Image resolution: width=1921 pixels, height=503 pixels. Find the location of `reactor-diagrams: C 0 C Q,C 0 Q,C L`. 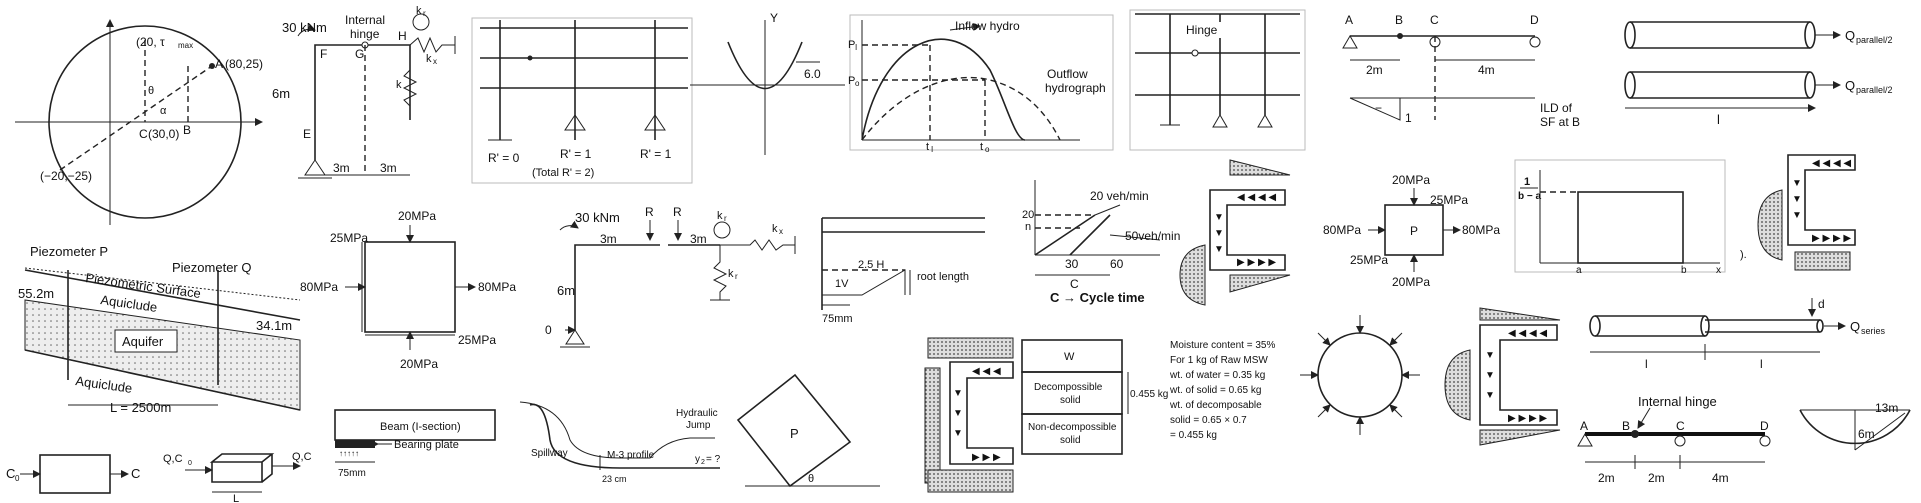

reactor-diagrams: C 0 C Q,C 0 Q,C L is located at coordinates (159, 477).